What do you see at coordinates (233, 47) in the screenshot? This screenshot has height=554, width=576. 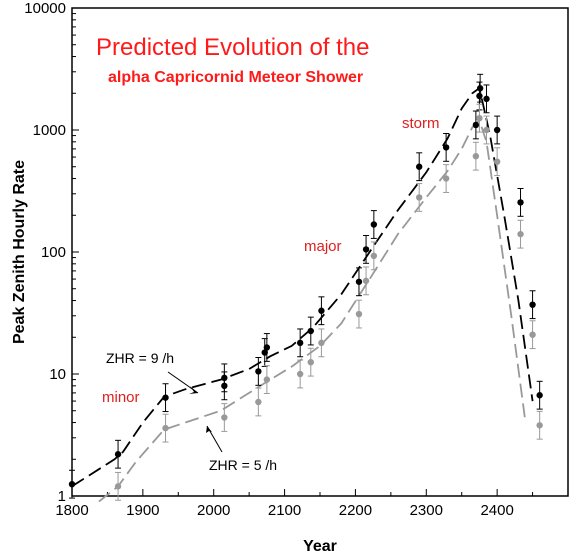 I see `chart-title: Predicted Evolution of the` at bounding box center [233, 47].